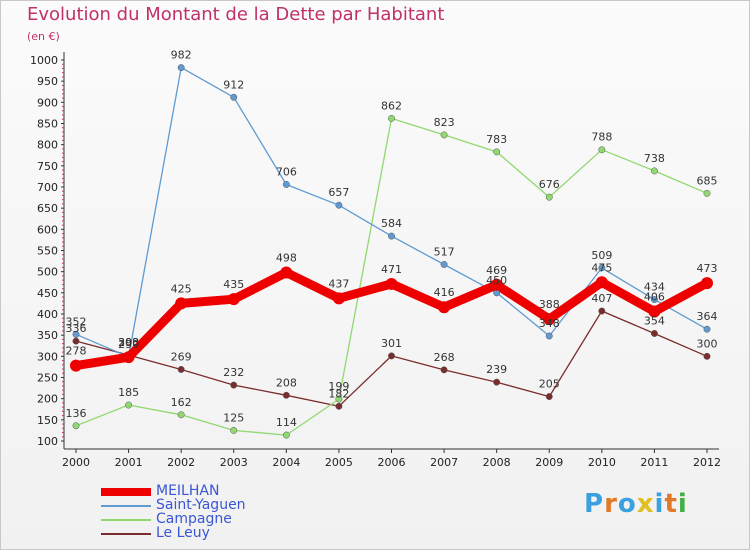  What do you see at coordinates (47, 293) in the screenshot?
I see `y-tick-label: 450` at bounding box center [47, 293].